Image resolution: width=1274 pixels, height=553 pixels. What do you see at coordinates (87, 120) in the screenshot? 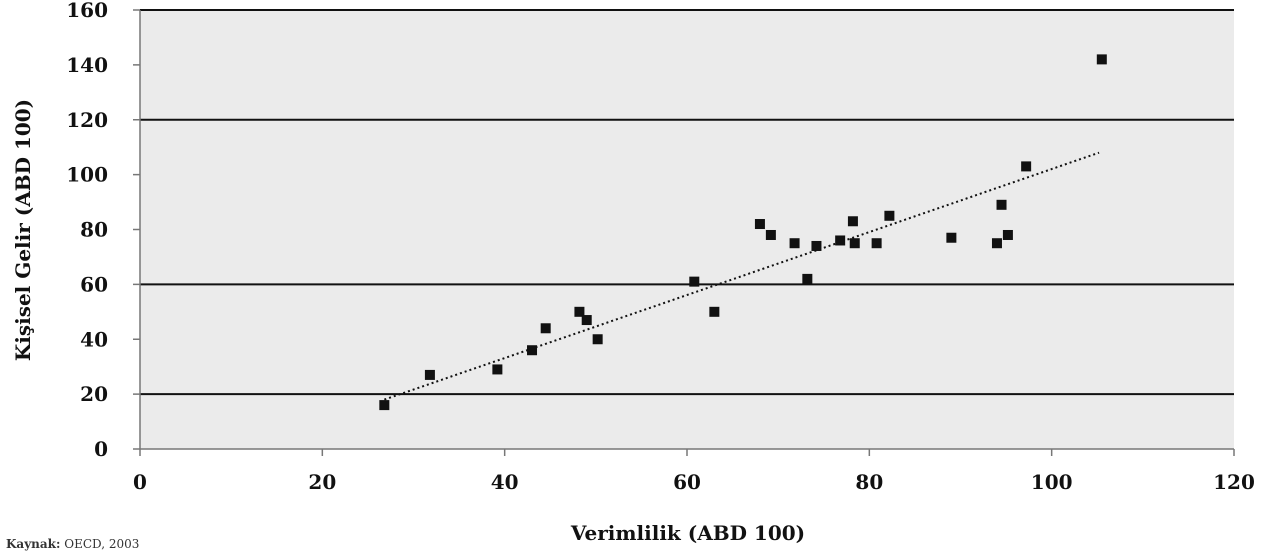
I see `y-tick-label: 120` at bounding box center [87, 120].